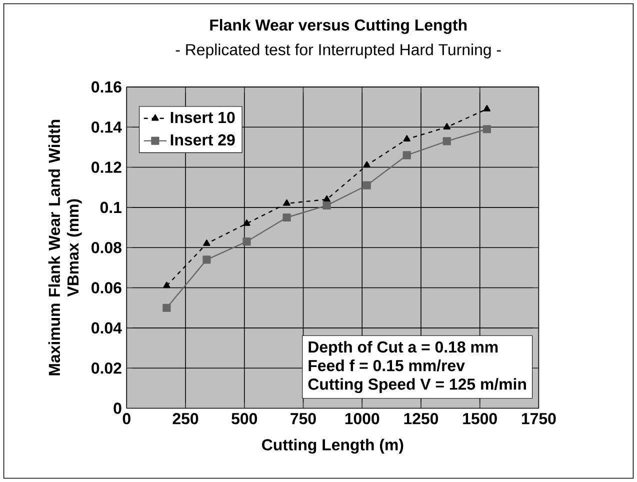 The width and height of the screenshot is (637, 482). Describe the element at coordinates (362, 418) in the screenshot. I see `x-tick-label: 1000` at that location.